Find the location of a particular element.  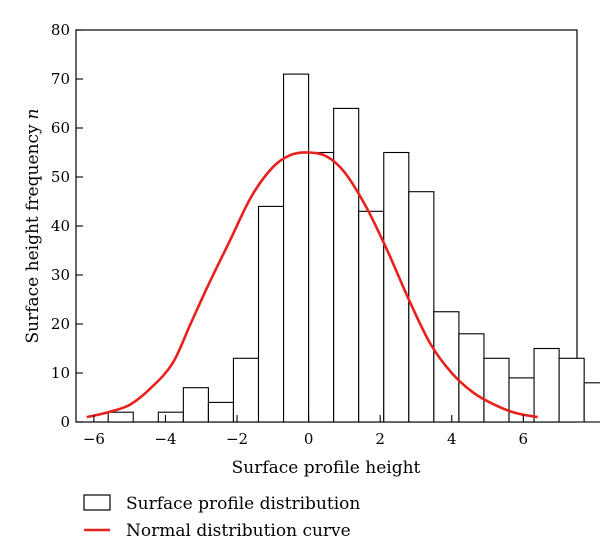

x-tick-label-2: −2 is located at coordinates (237, 439).